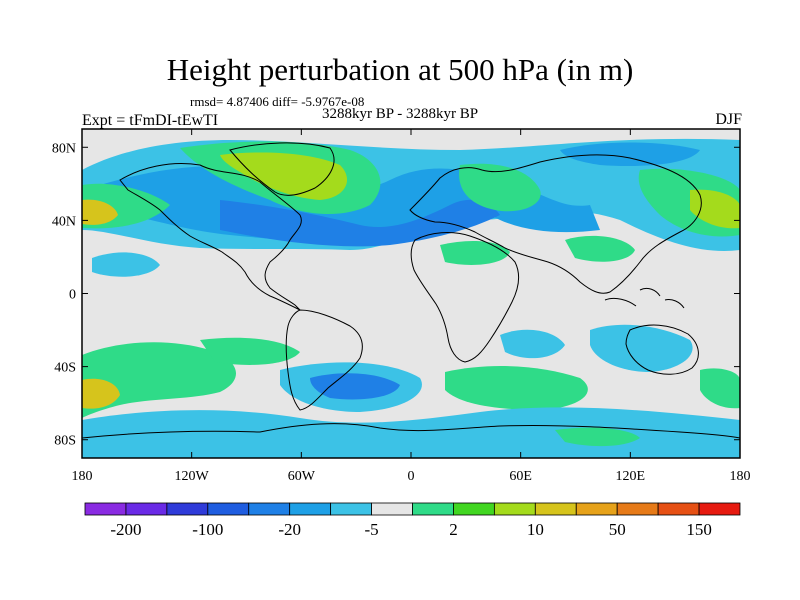 The image size is (800, 600). Describe the element at coordinates (535, 529) in the screenshot. I see `colorbar-label: 10` at that location.